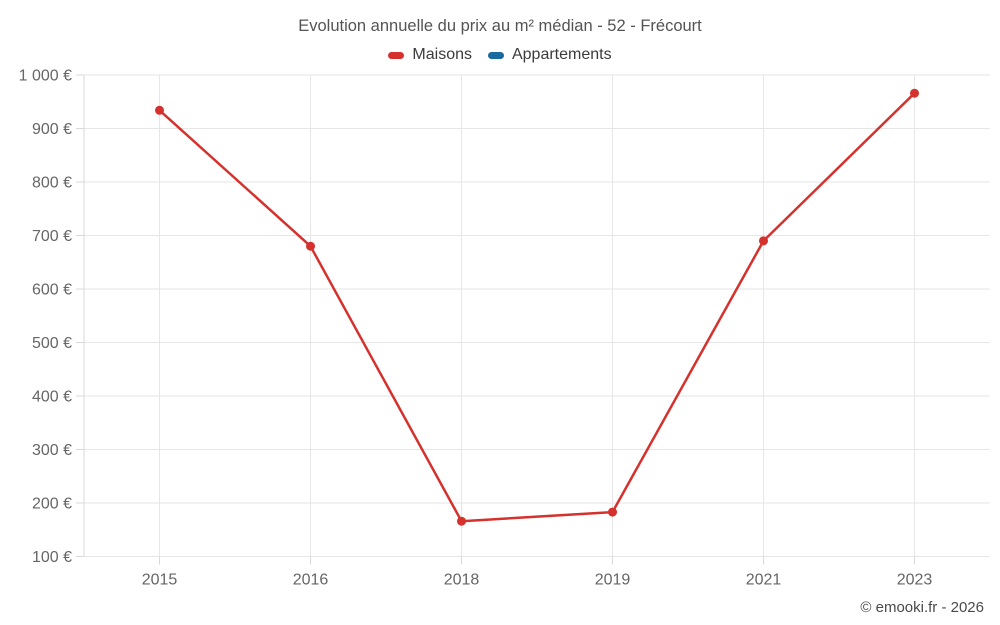 This screenshot has width=1000, height=625. What do you see at coordinates (52, 290) in the screenshot?
I see `y-tick-label: 600 €` at bounding box center [52, 290].